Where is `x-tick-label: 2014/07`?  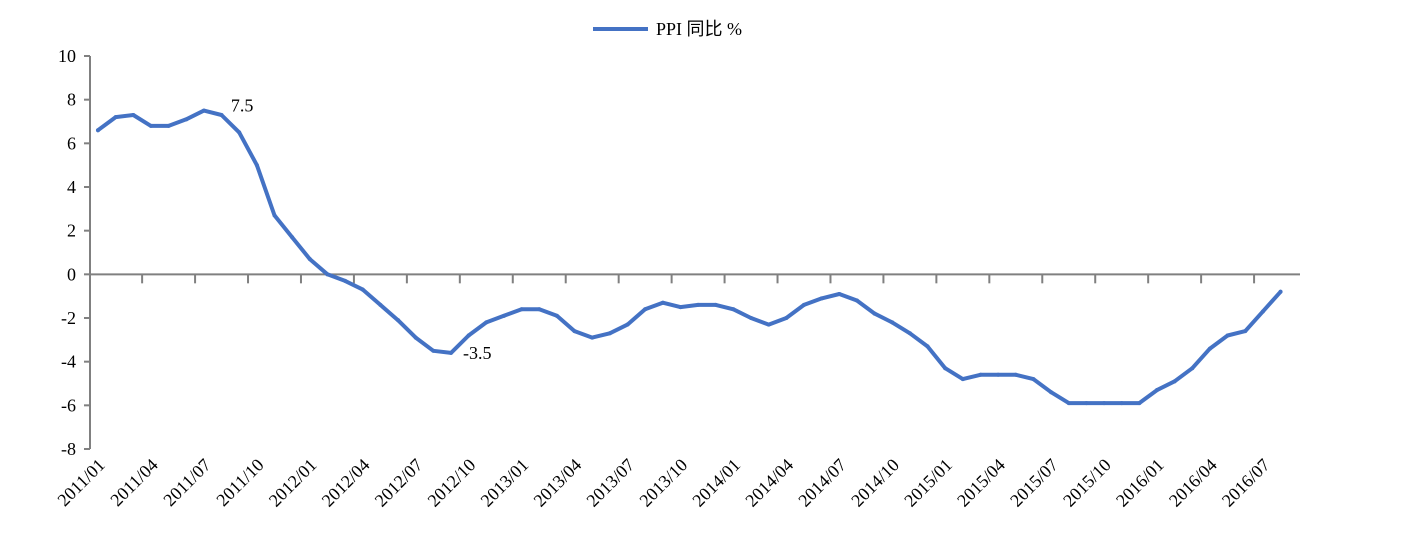
x-tick-label: 2014/07 is located at coordinates (822, 483).